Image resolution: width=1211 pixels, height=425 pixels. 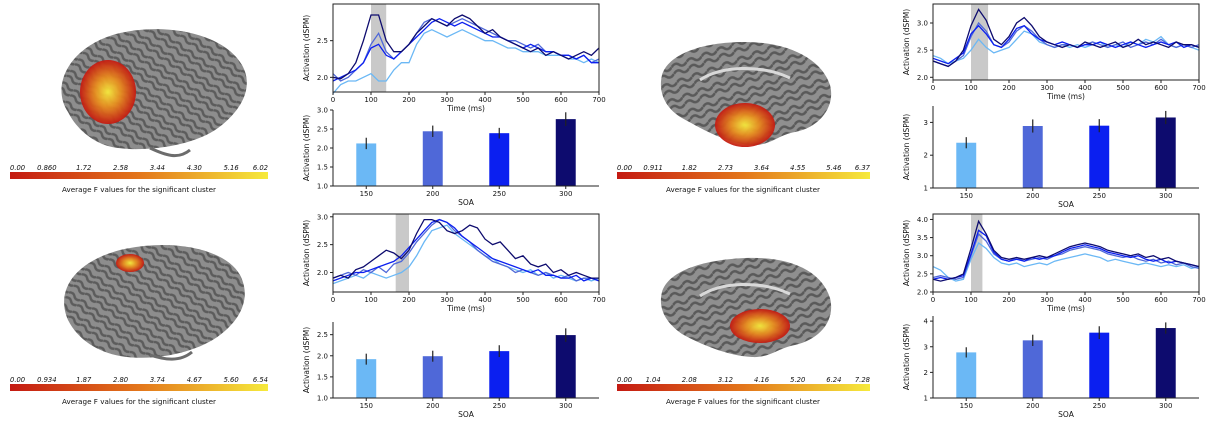 I want to click on activation-cluster, so click(x=760, y=326).